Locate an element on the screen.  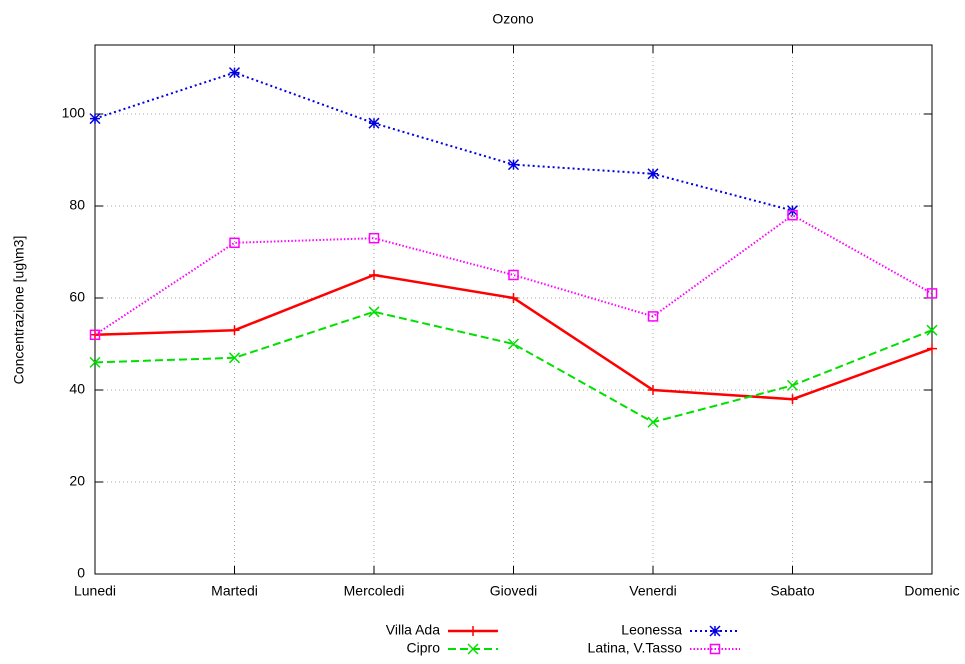
legend-label: Cipro is located at coordinates (424, 648).